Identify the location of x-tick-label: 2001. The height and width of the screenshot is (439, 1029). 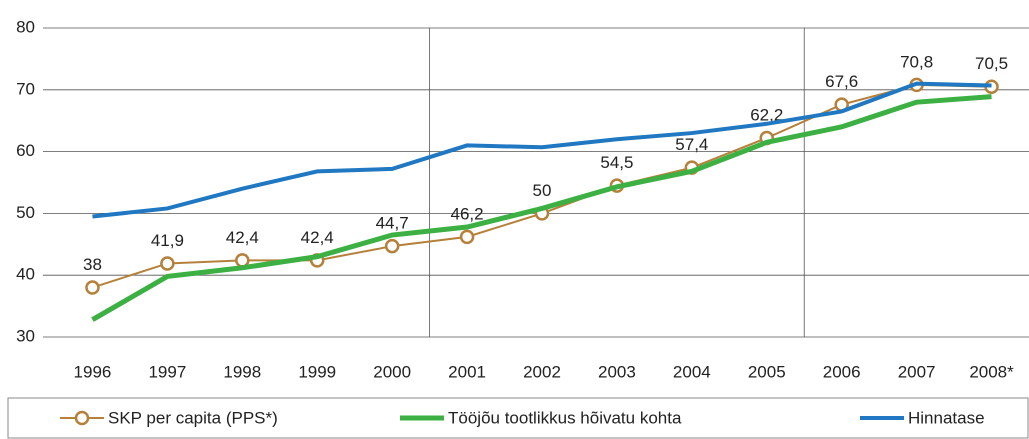
(467, 371).